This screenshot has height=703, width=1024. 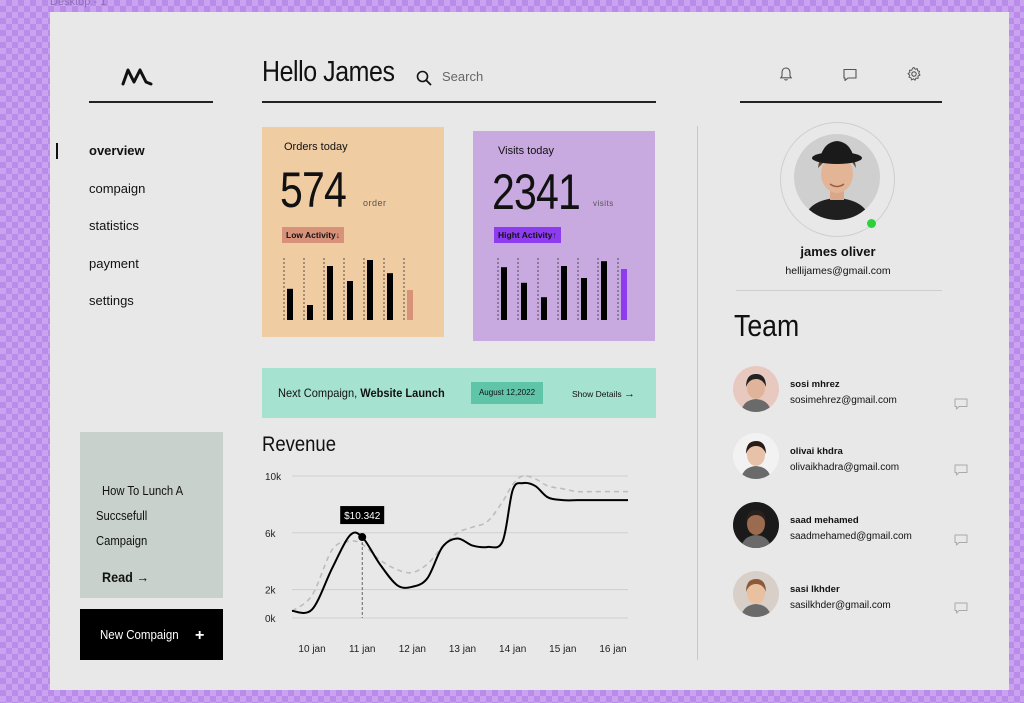 I want to click on promo-line-1: How To Lunch A, so click(x=143, y=491).